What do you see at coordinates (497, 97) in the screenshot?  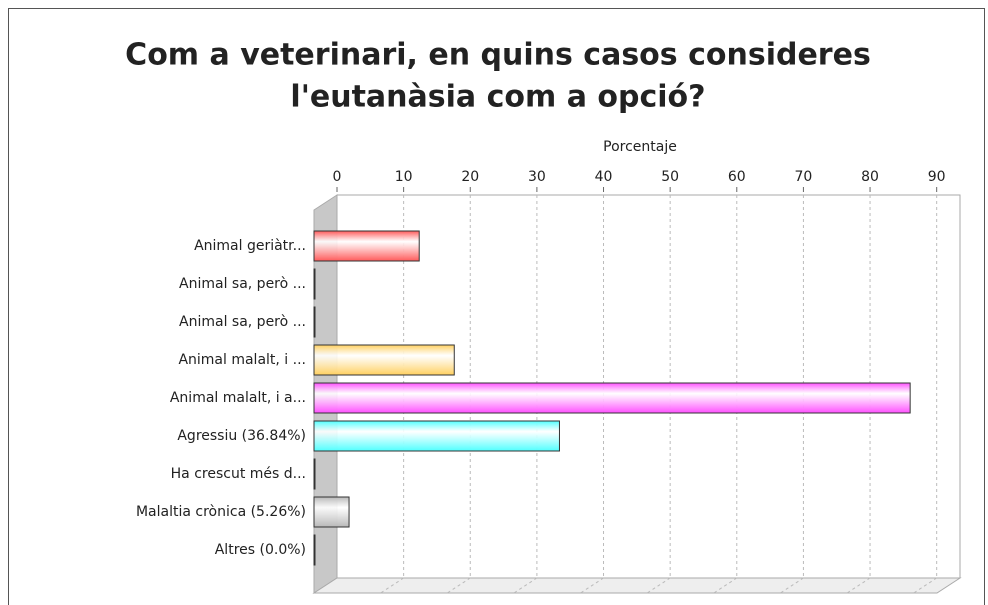 I see `chart-title: l'eutanàsia com a opció?` at bounding box center [497, 97].